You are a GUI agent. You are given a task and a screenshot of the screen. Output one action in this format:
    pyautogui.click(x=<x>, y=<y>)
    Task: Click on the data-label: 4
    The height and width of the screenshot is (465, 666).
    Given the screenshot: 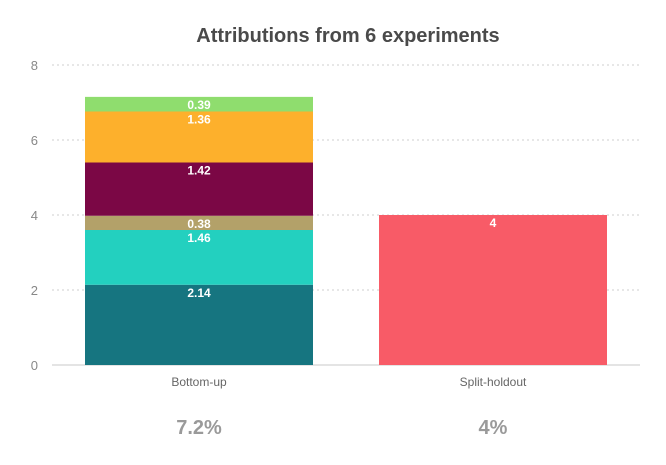 What is the action you would take?
    pyautogui.click(x=493, y=223)
    